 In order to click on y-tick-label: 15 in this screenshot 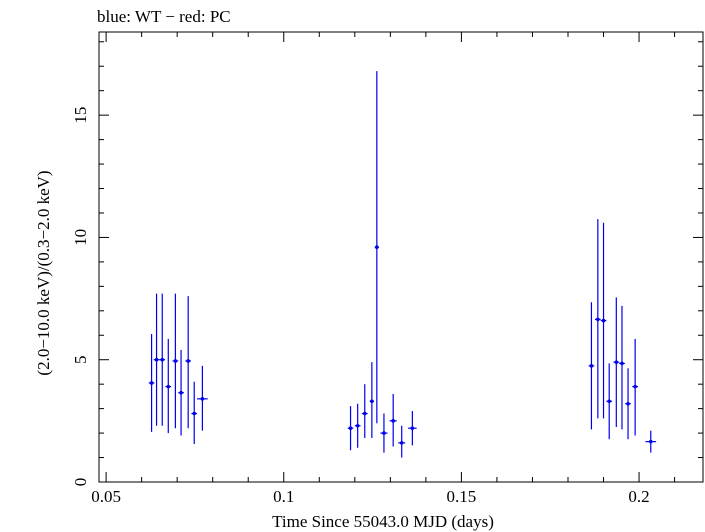, I will do `click(80, 115)`.